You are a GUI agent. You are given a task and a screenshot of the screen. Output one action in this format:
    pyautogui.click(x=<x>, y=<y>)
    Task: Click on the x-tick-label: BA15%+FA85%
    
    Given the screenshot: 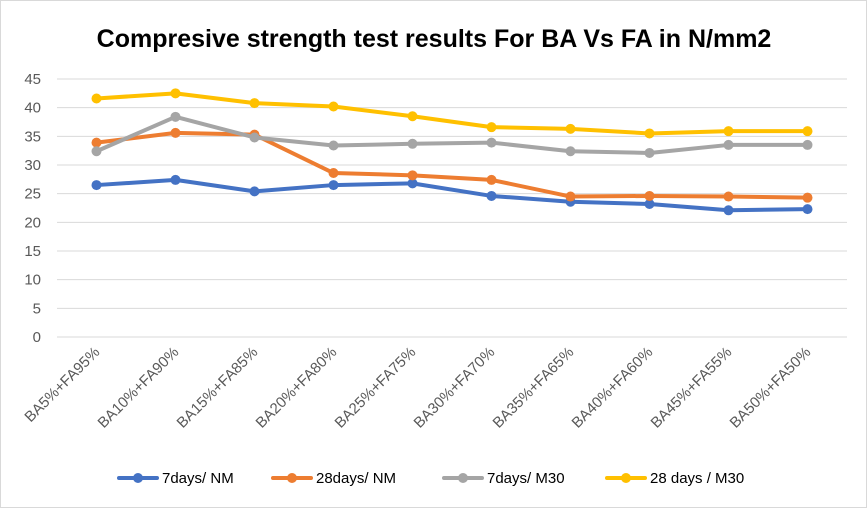 What is the action you would take?
    pyautogui.click(x=218, y=388)
    